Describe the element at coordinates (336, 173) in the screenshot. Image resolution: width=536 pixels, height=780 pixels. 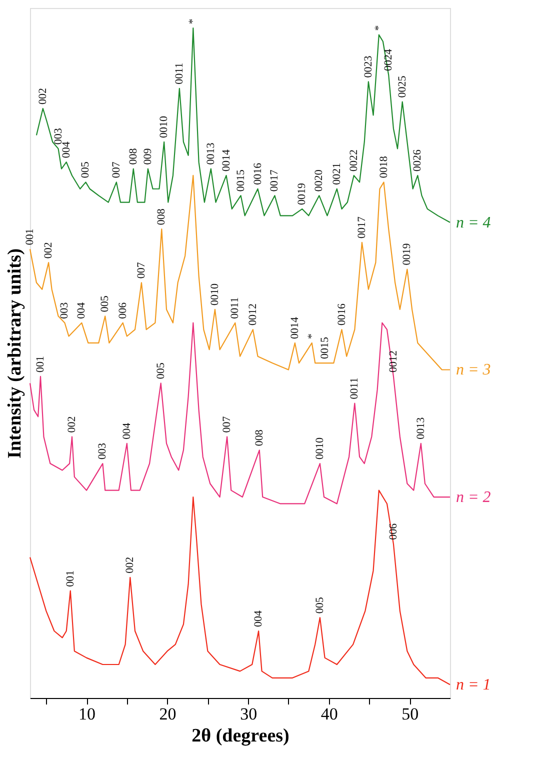
I see `annotation: 0021` at that location.